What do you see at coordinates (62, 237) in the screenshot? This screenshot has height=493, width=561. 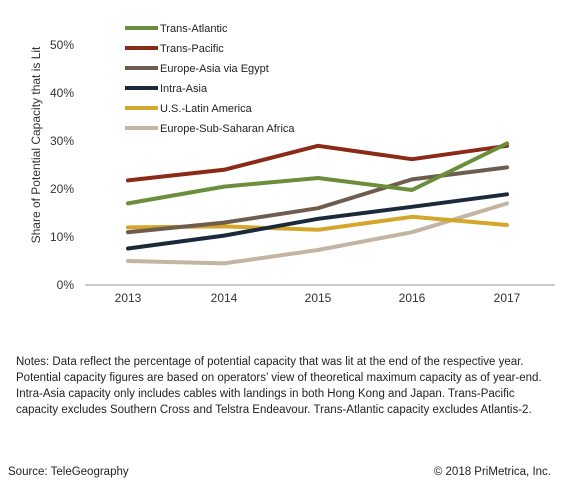 I see `y-tick-label: 10%` at bounding box center [62, 237].